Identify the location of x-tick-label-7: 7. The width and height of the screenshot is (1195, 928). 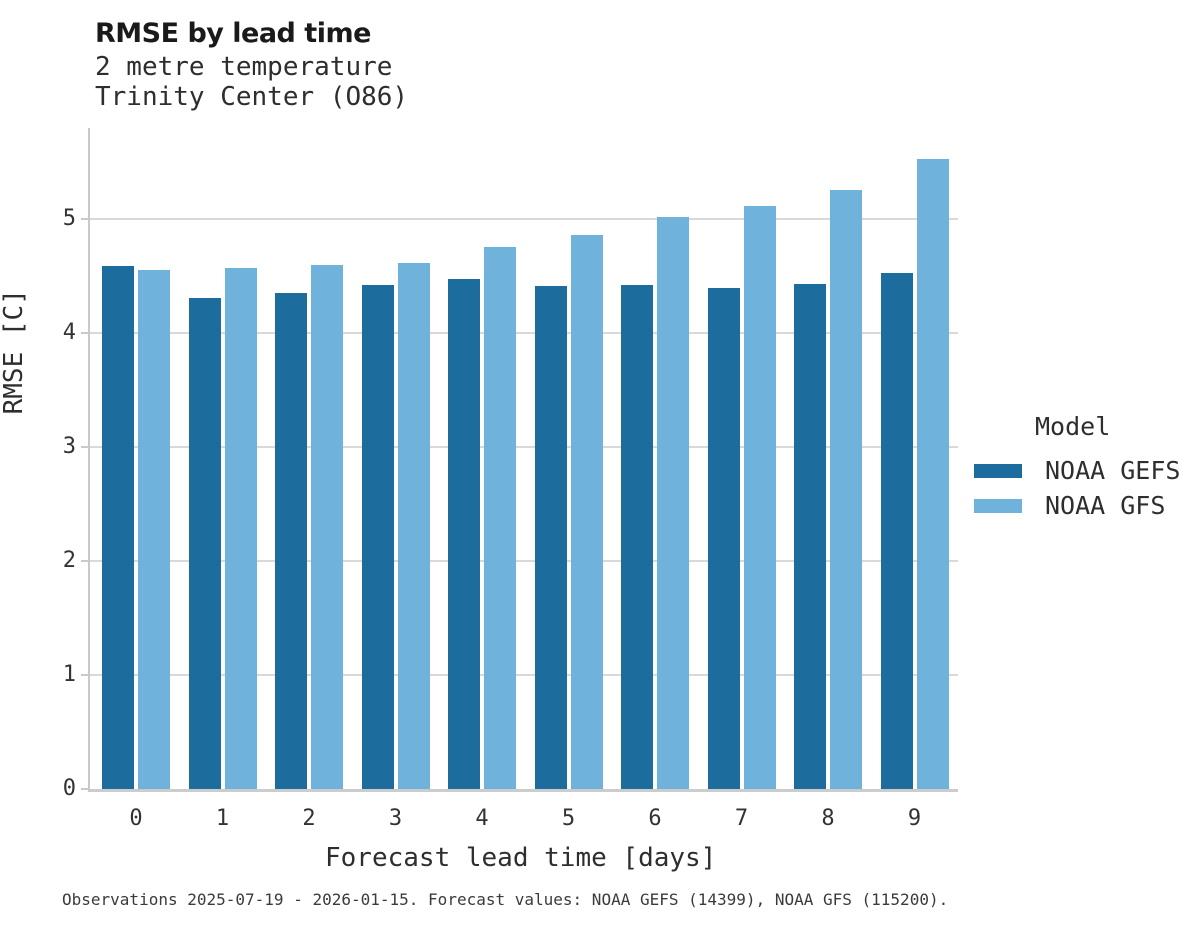
(741, 818).